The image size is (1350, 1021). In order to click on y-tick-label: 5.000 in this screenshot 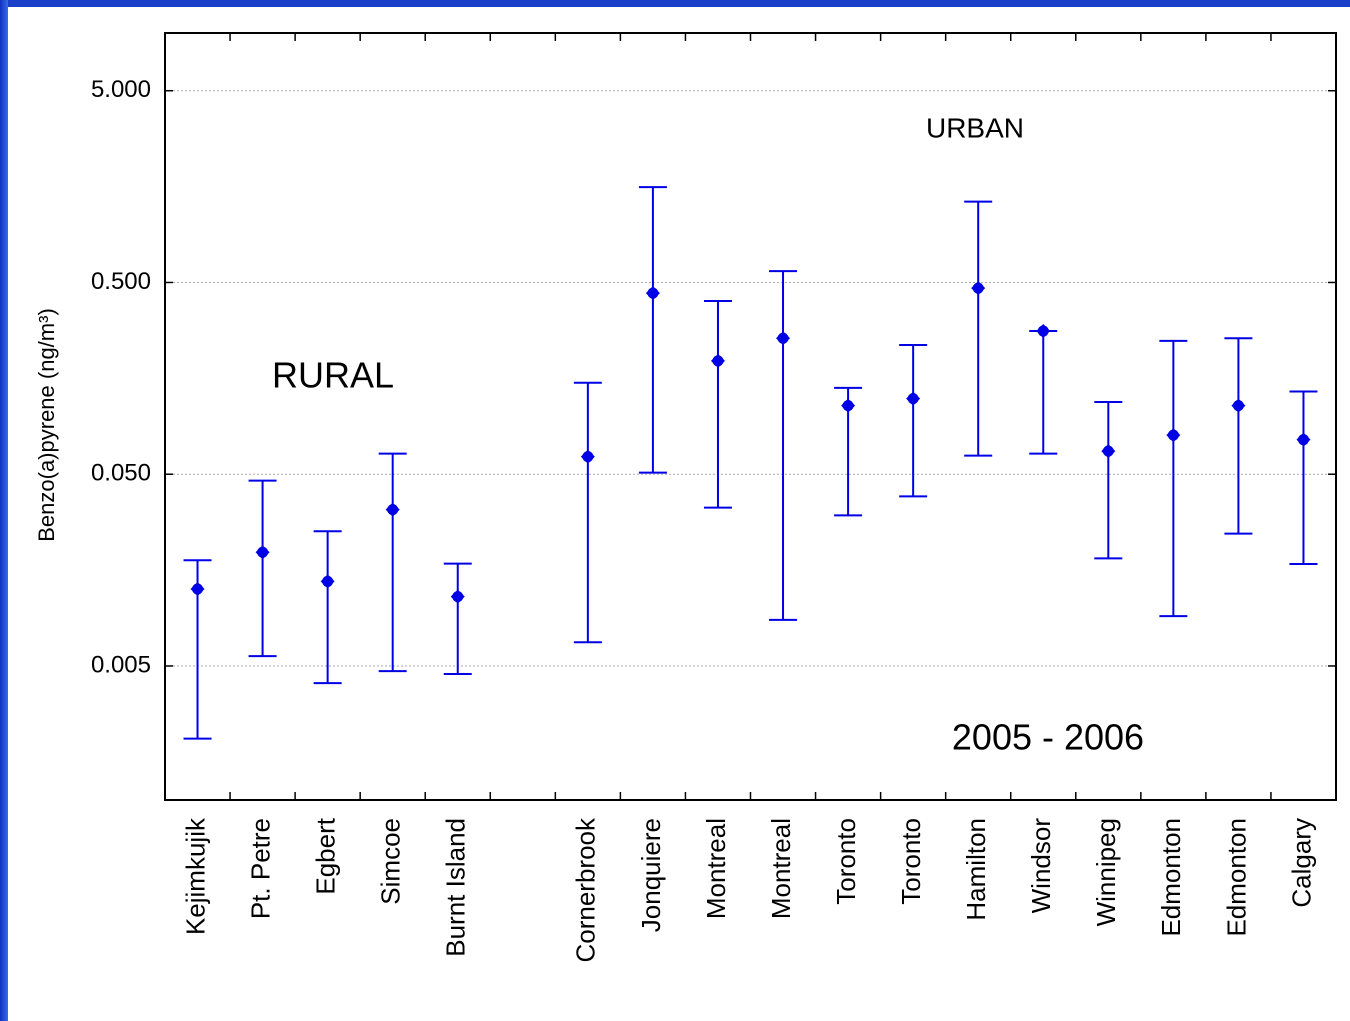, I will do `click(121, 89)`.